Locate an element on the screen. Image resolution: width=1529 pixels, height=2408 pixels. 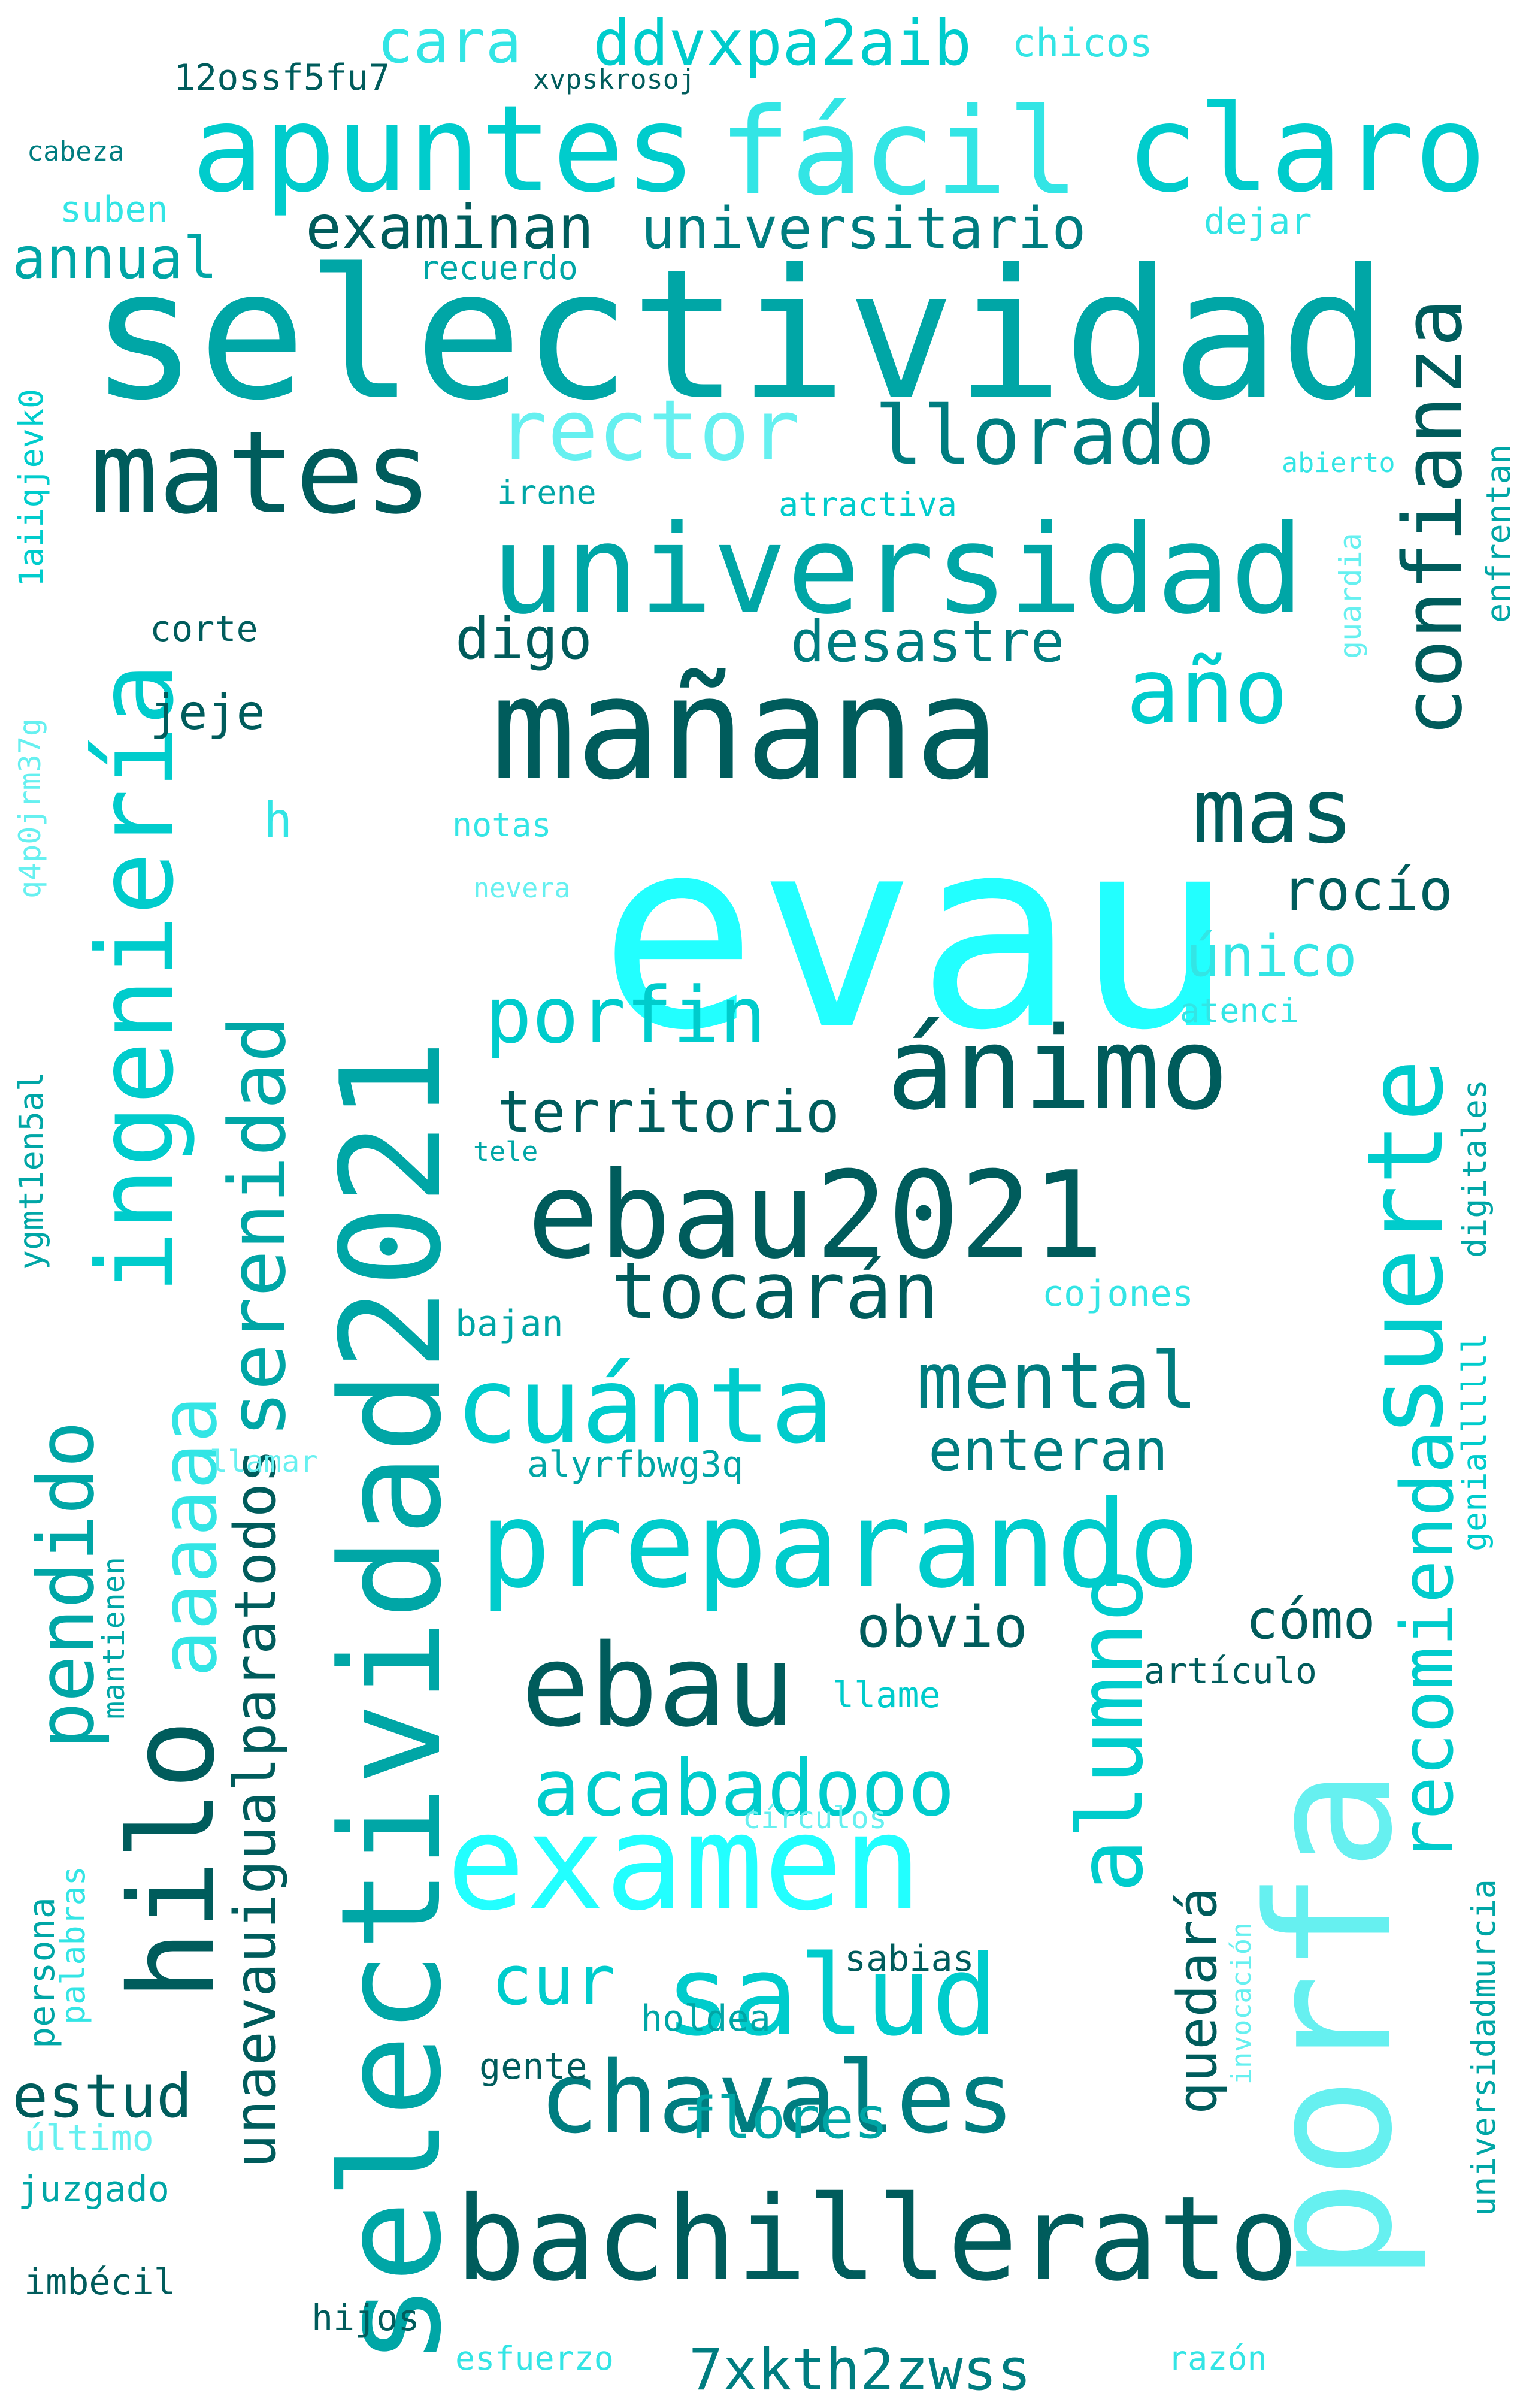
word-juzgado: juzgado is located at coordinates (93, 2189).